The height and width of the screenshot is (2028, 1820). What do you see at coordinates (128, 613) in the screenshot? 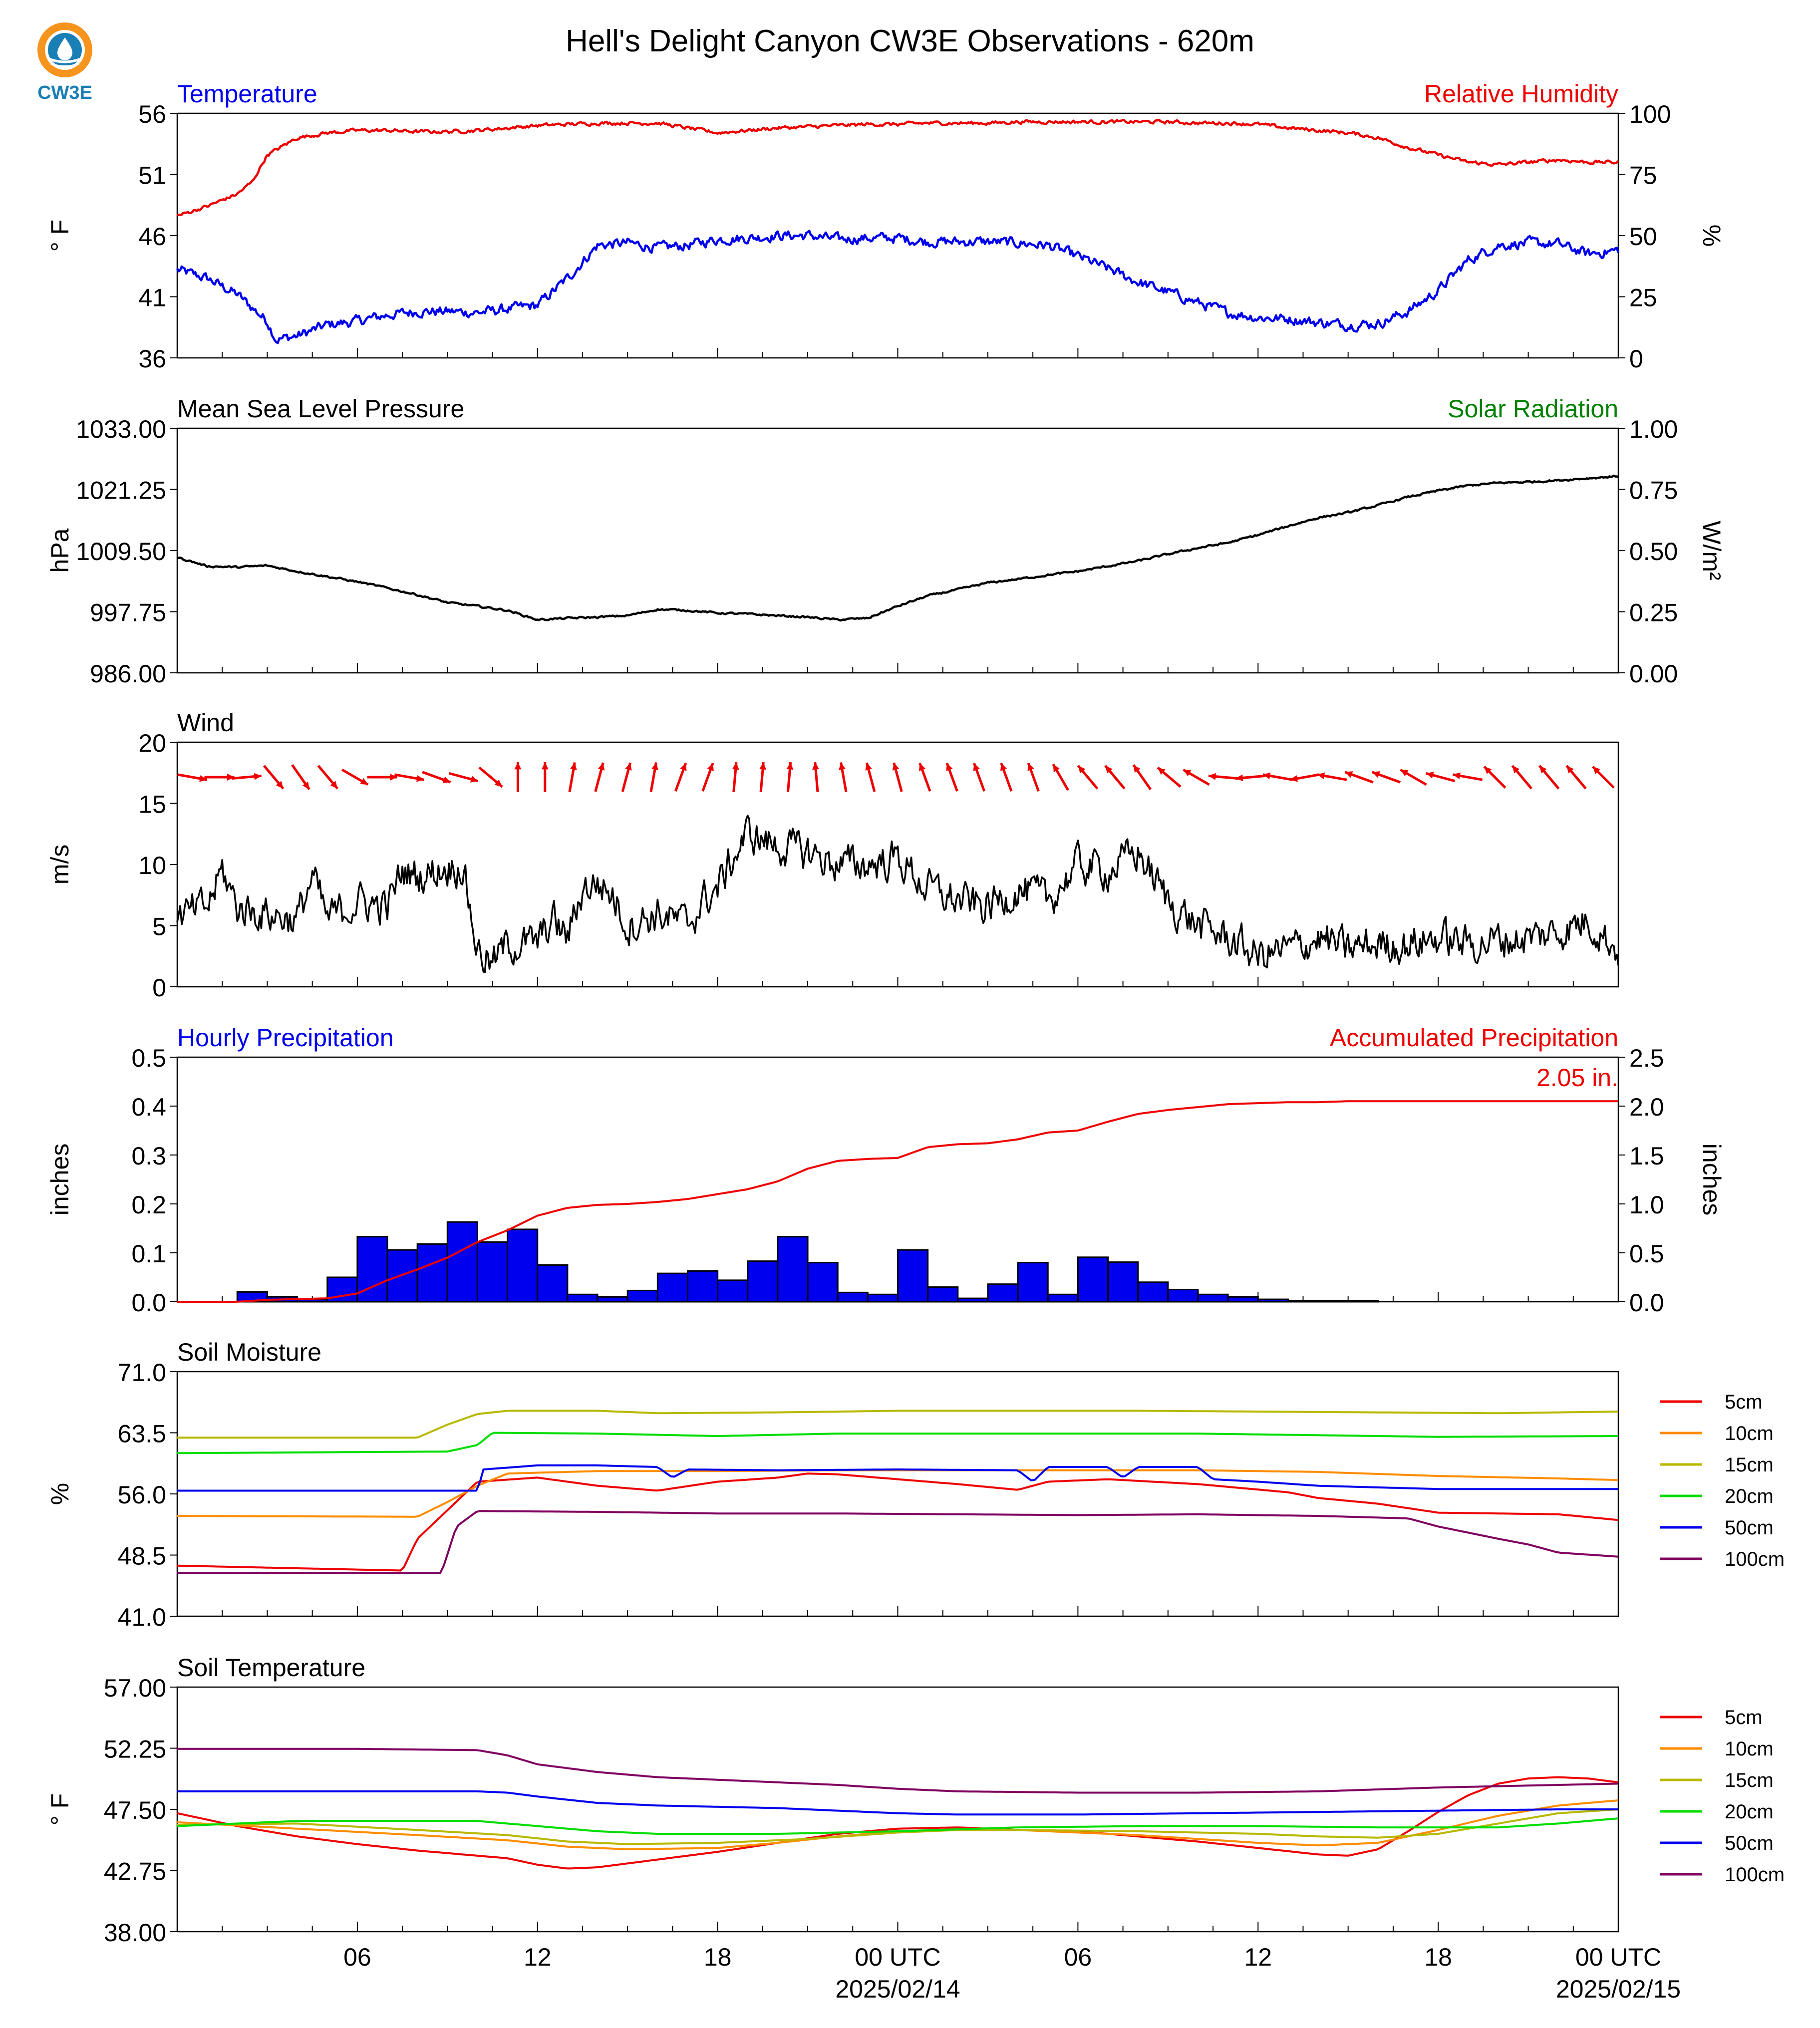
I see `y-tick-label-left: 997.75` at bounding box center [128, 613].